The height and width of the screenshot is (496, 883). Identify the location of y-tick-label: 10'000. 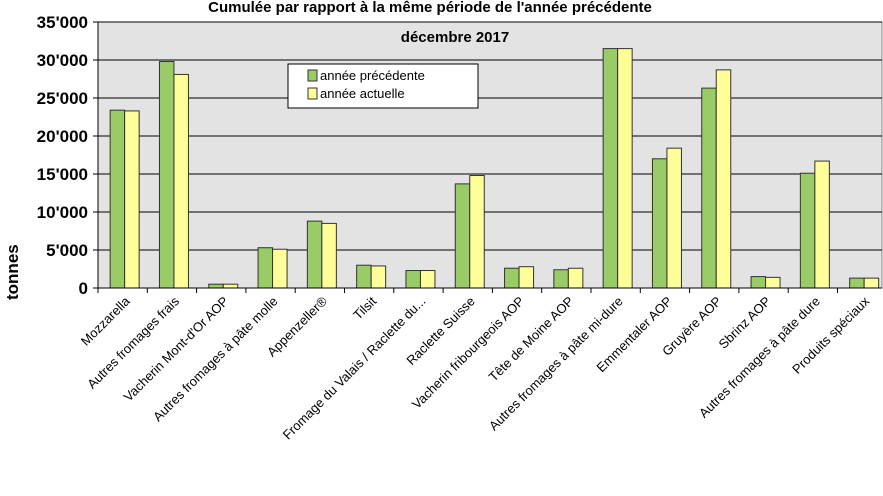
(62, 212).